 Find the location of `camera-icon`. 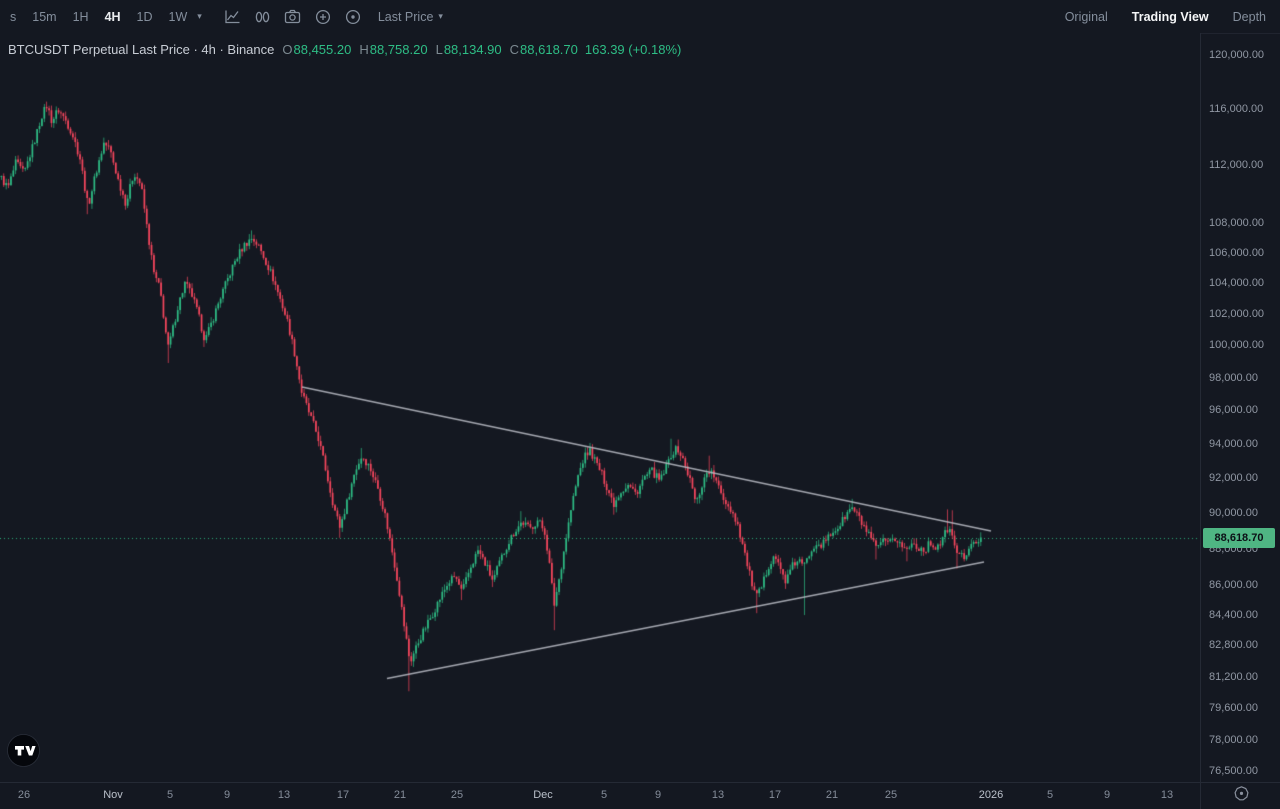

camera-icon is located at coordinates (293, 16).